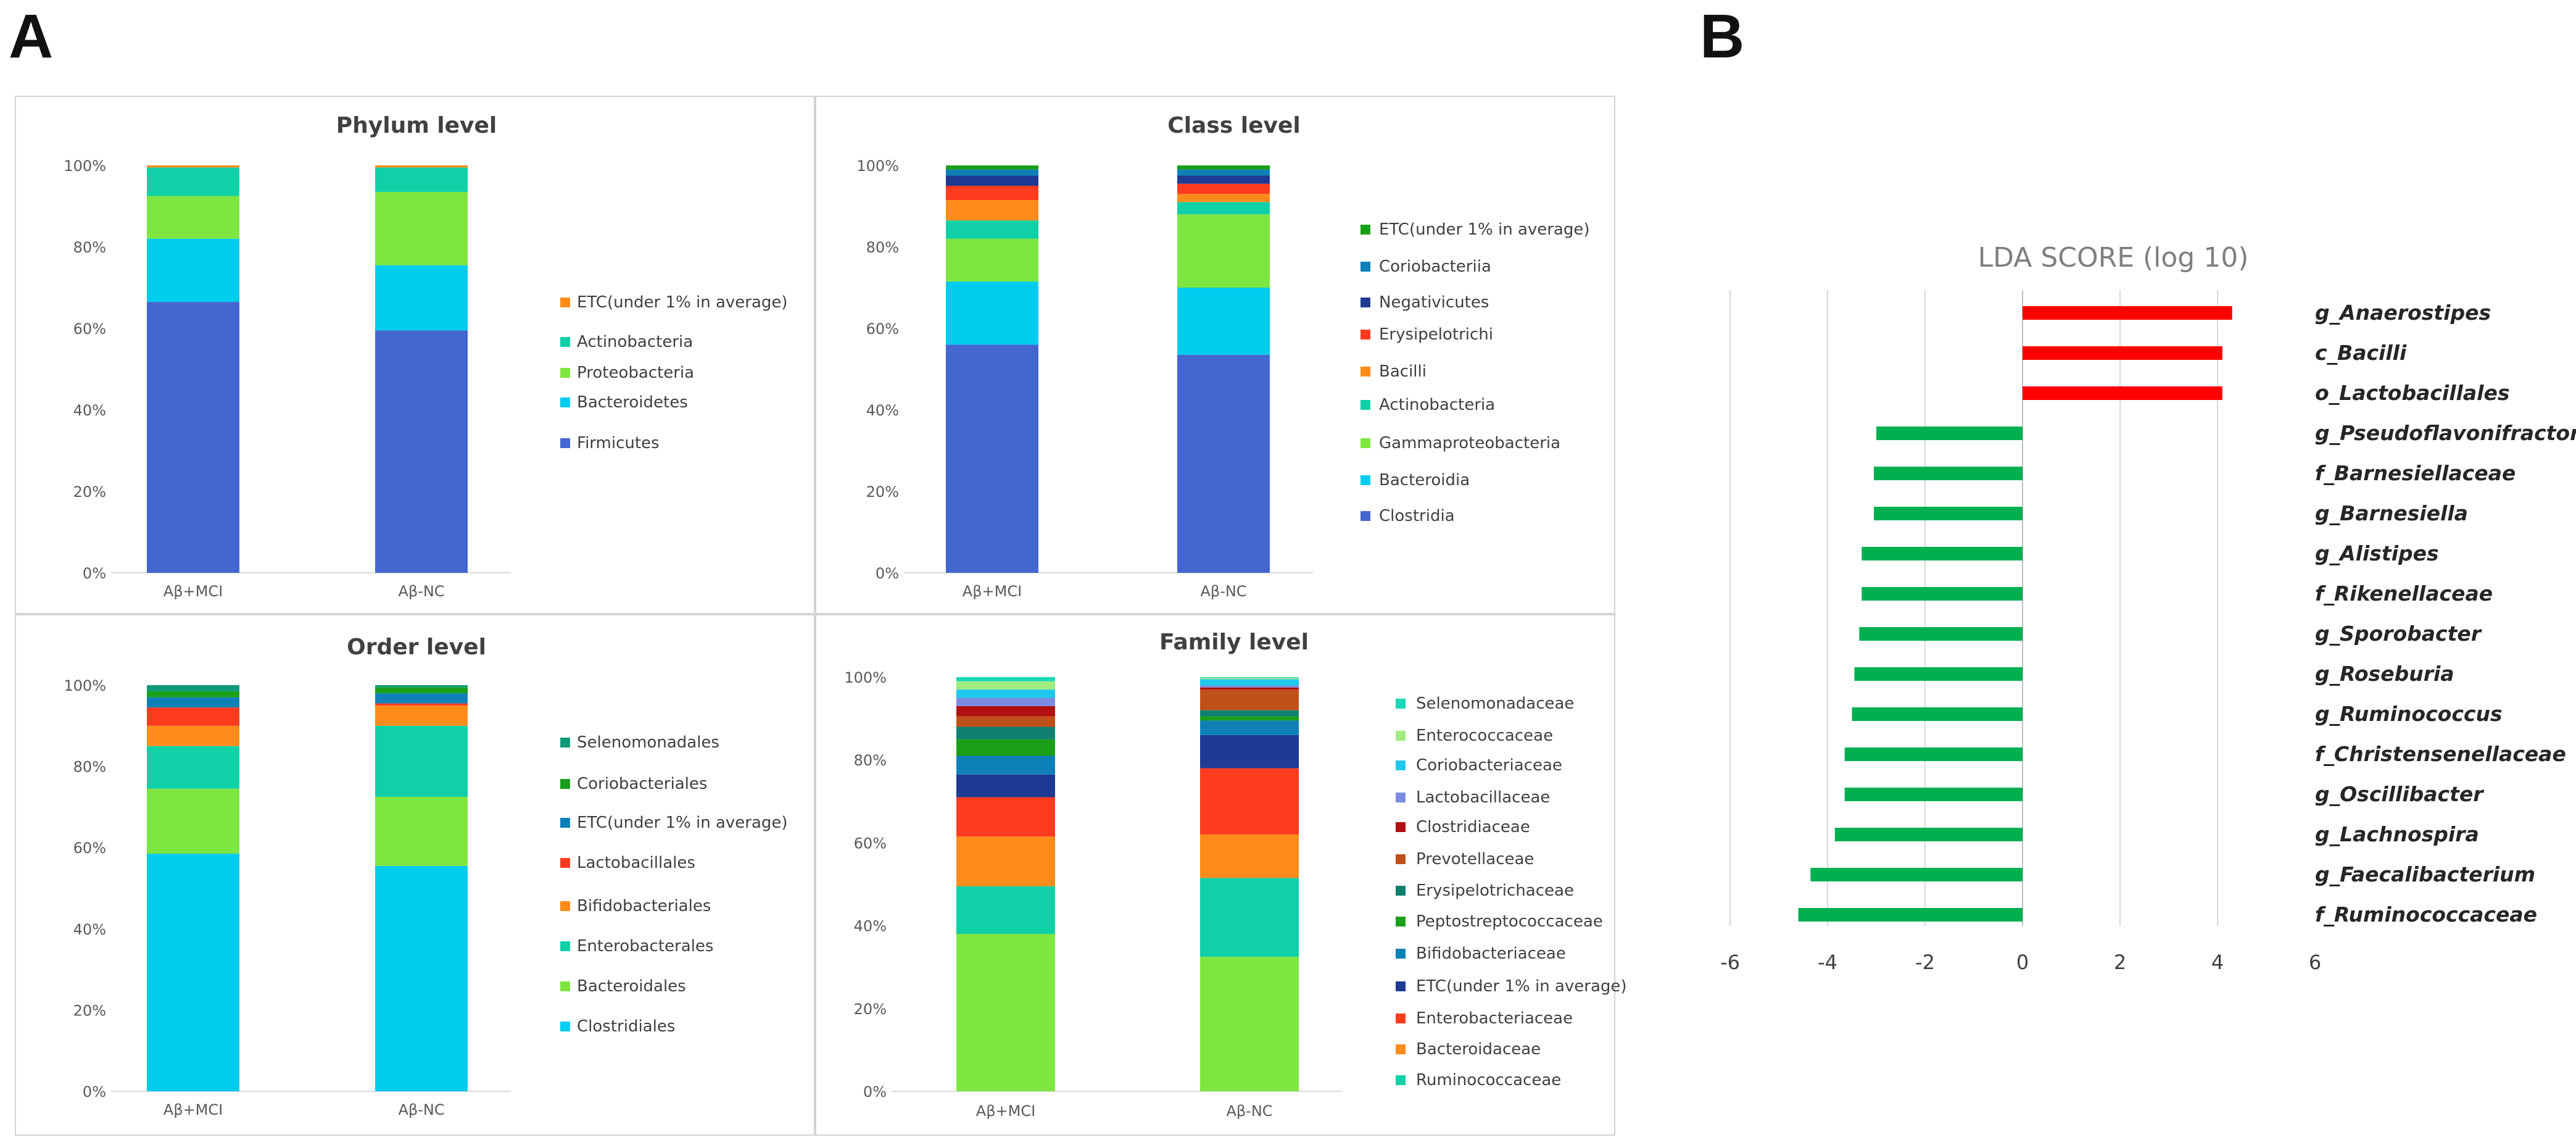 This screenshot has height=1145, width=2576. I want to click on order-level-legend-label-etc-under-1-in-average: ETC(under 1% in average), so click(682, 823).